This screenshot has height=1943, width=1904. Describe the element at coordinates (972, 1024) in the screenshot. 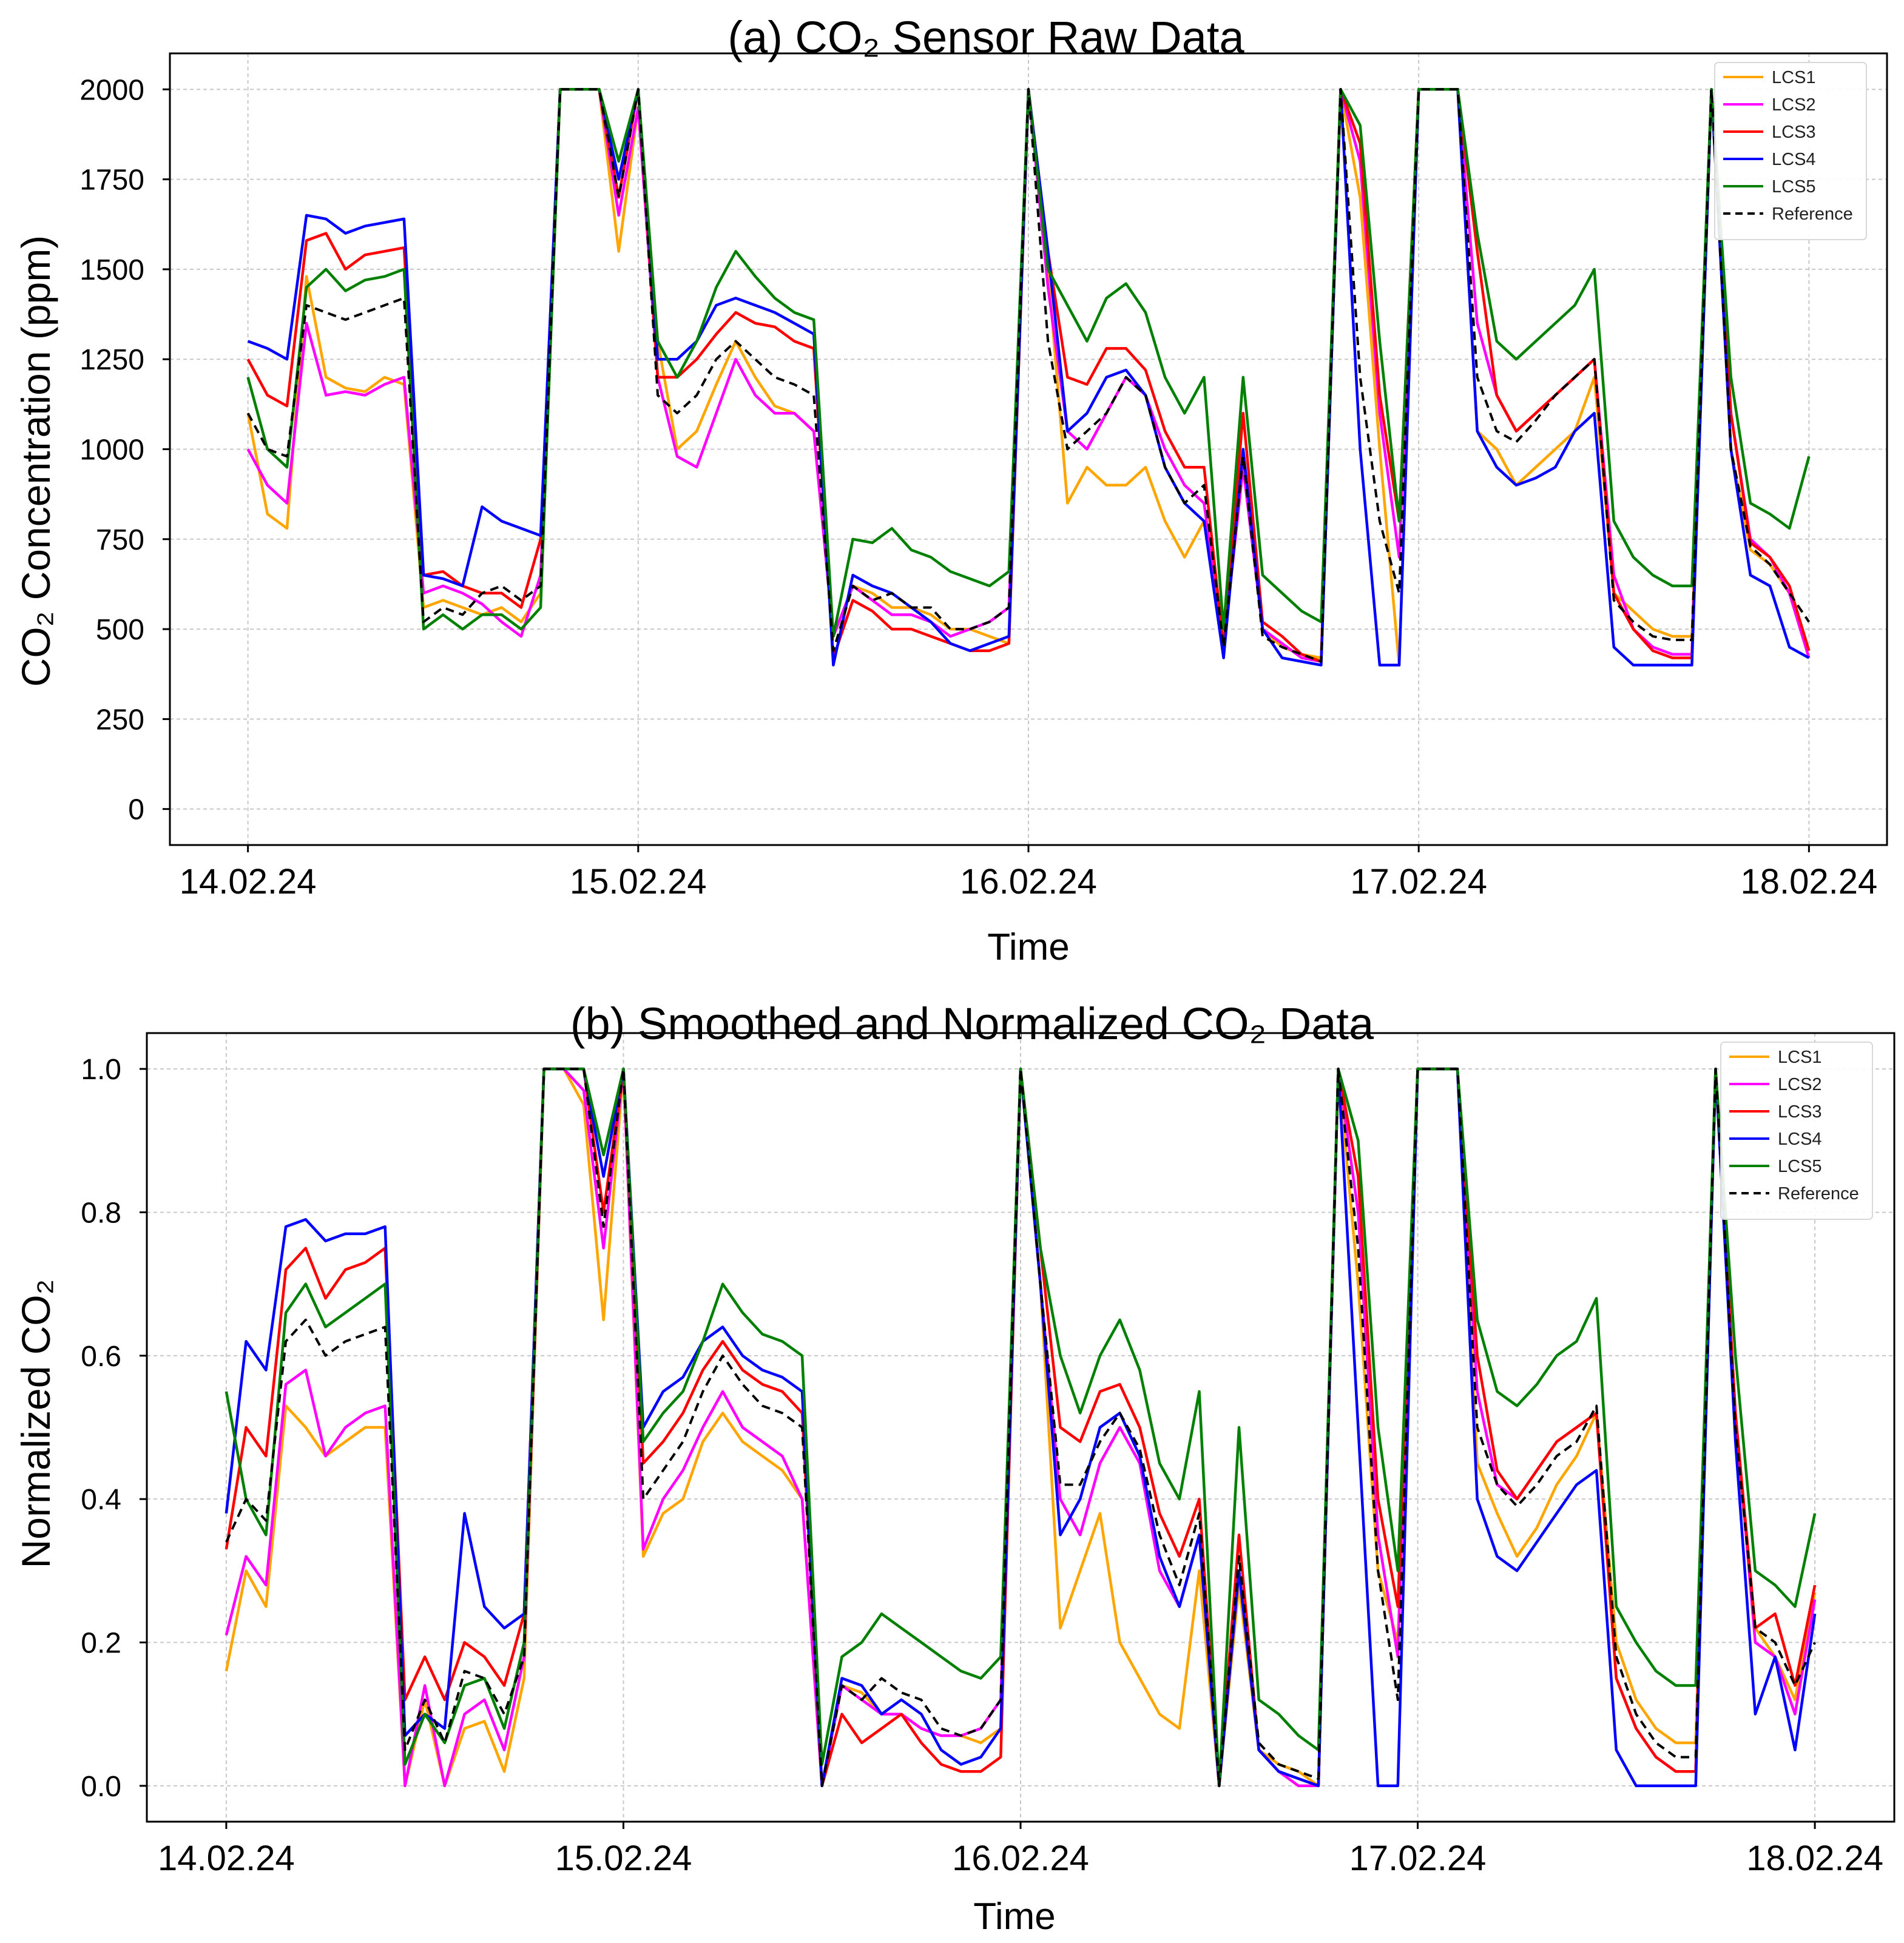

I see `chart-title: (b) Smoothed and Normalized CO₂ Data` at that location.